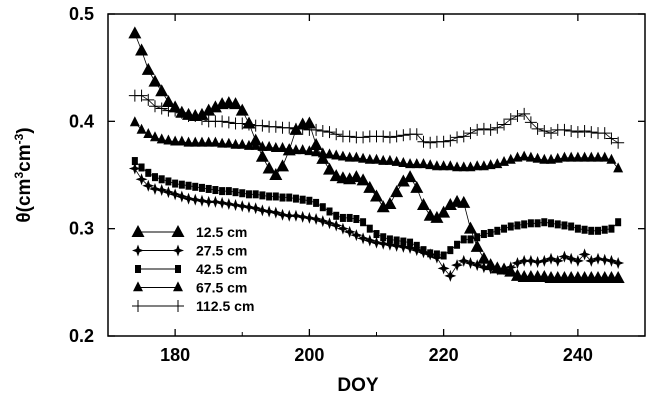 The height and width of the screenshot is (405, 653). What do you see at coordinates (193, 306) in the screenshot?
I see `legend-item: 112.5 cm` at bounding box center [193, 306].